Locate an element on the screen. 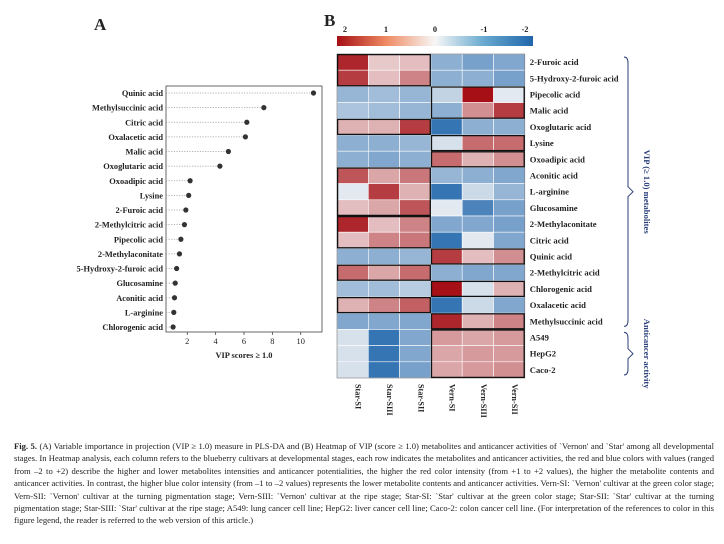  cell-2-methylcitric-acid-star-siii is located at coordinates (383, 273).